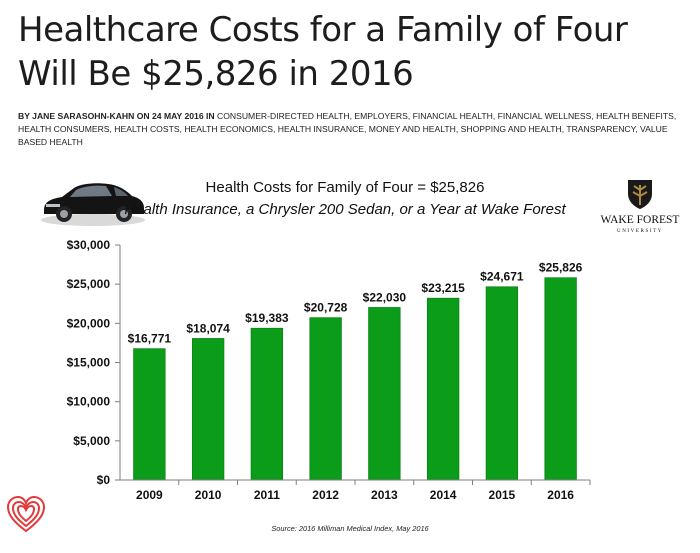 This screenshot has height=553, width=700. What do you see at coordinates (149, 414) in the screenshot?
I see `bar-2009` at bounding box center [149, 414].